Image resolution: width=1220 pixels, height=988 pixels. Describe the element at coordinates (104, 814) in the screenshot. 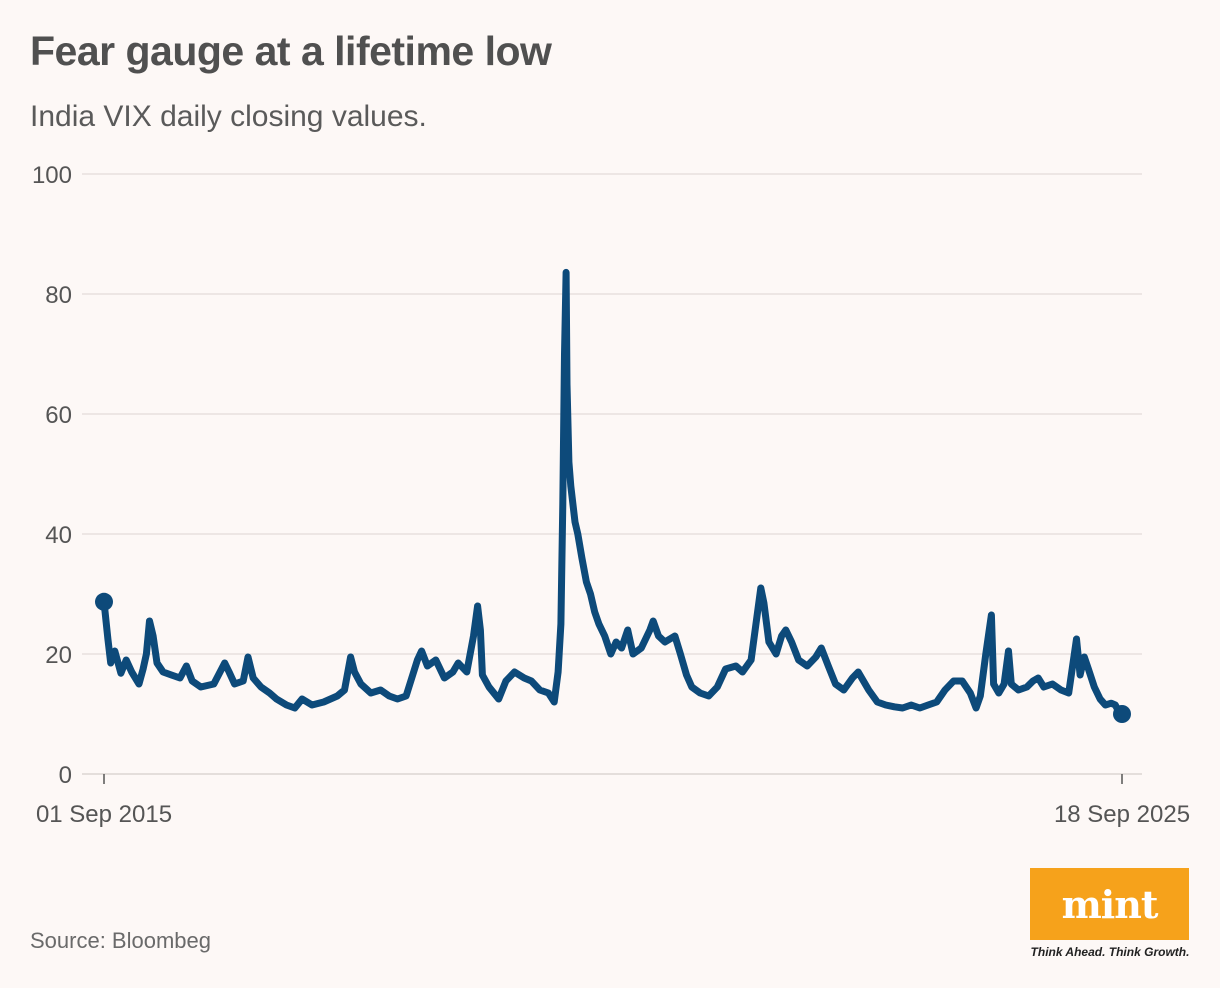

I see `x-tick-label-0: 01 Sep 2015` at that location.